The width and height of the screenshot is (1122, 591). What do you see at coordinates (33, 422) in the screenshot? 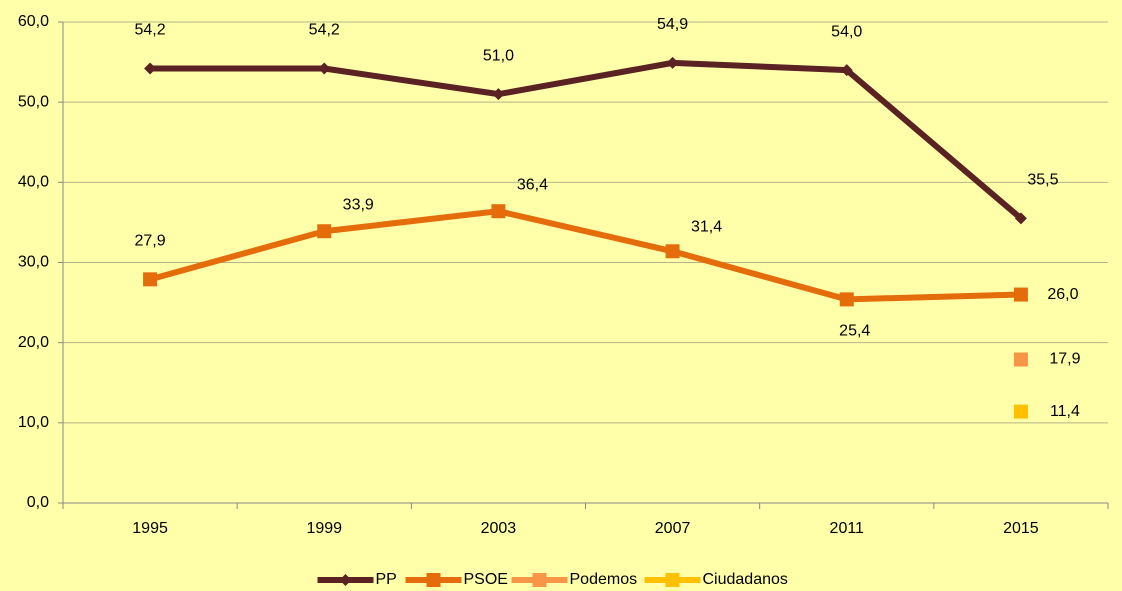
I see `y-tick-label: 10,0` at bounding box center [33, 422].